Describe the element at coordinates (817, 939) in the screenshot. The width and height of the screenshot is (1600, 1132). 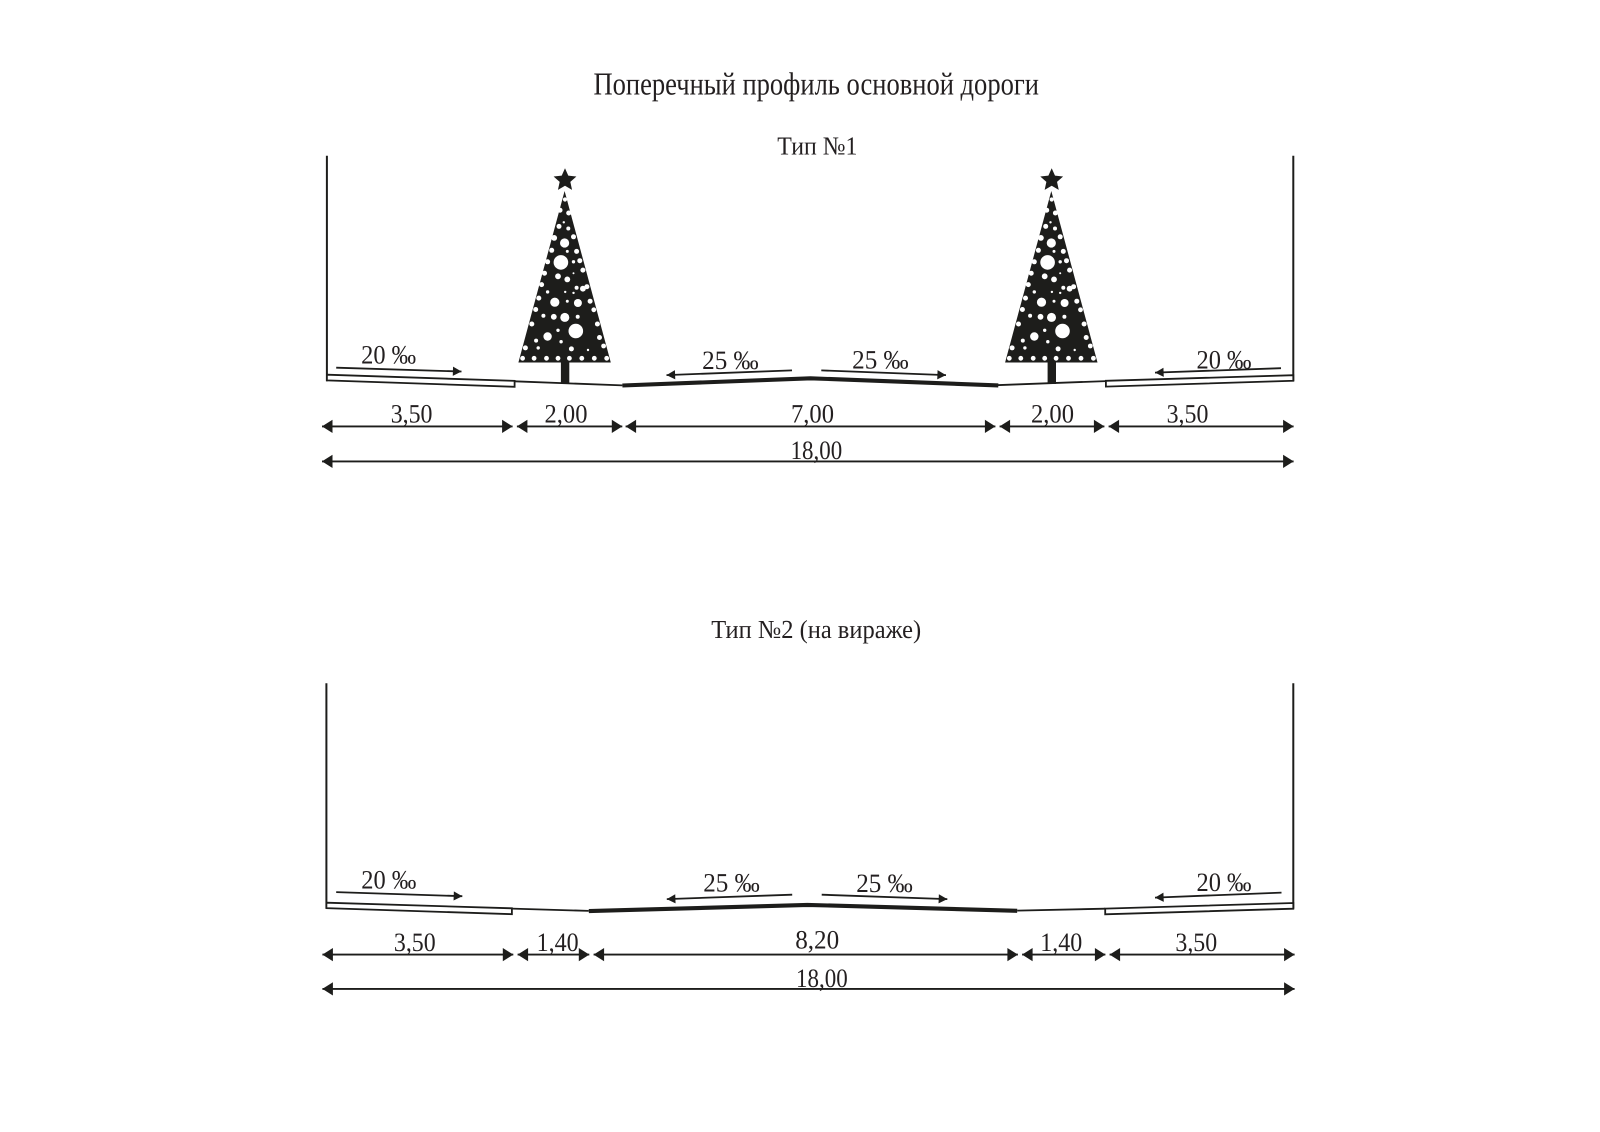
I see `svg-text: 8,20` at that location.